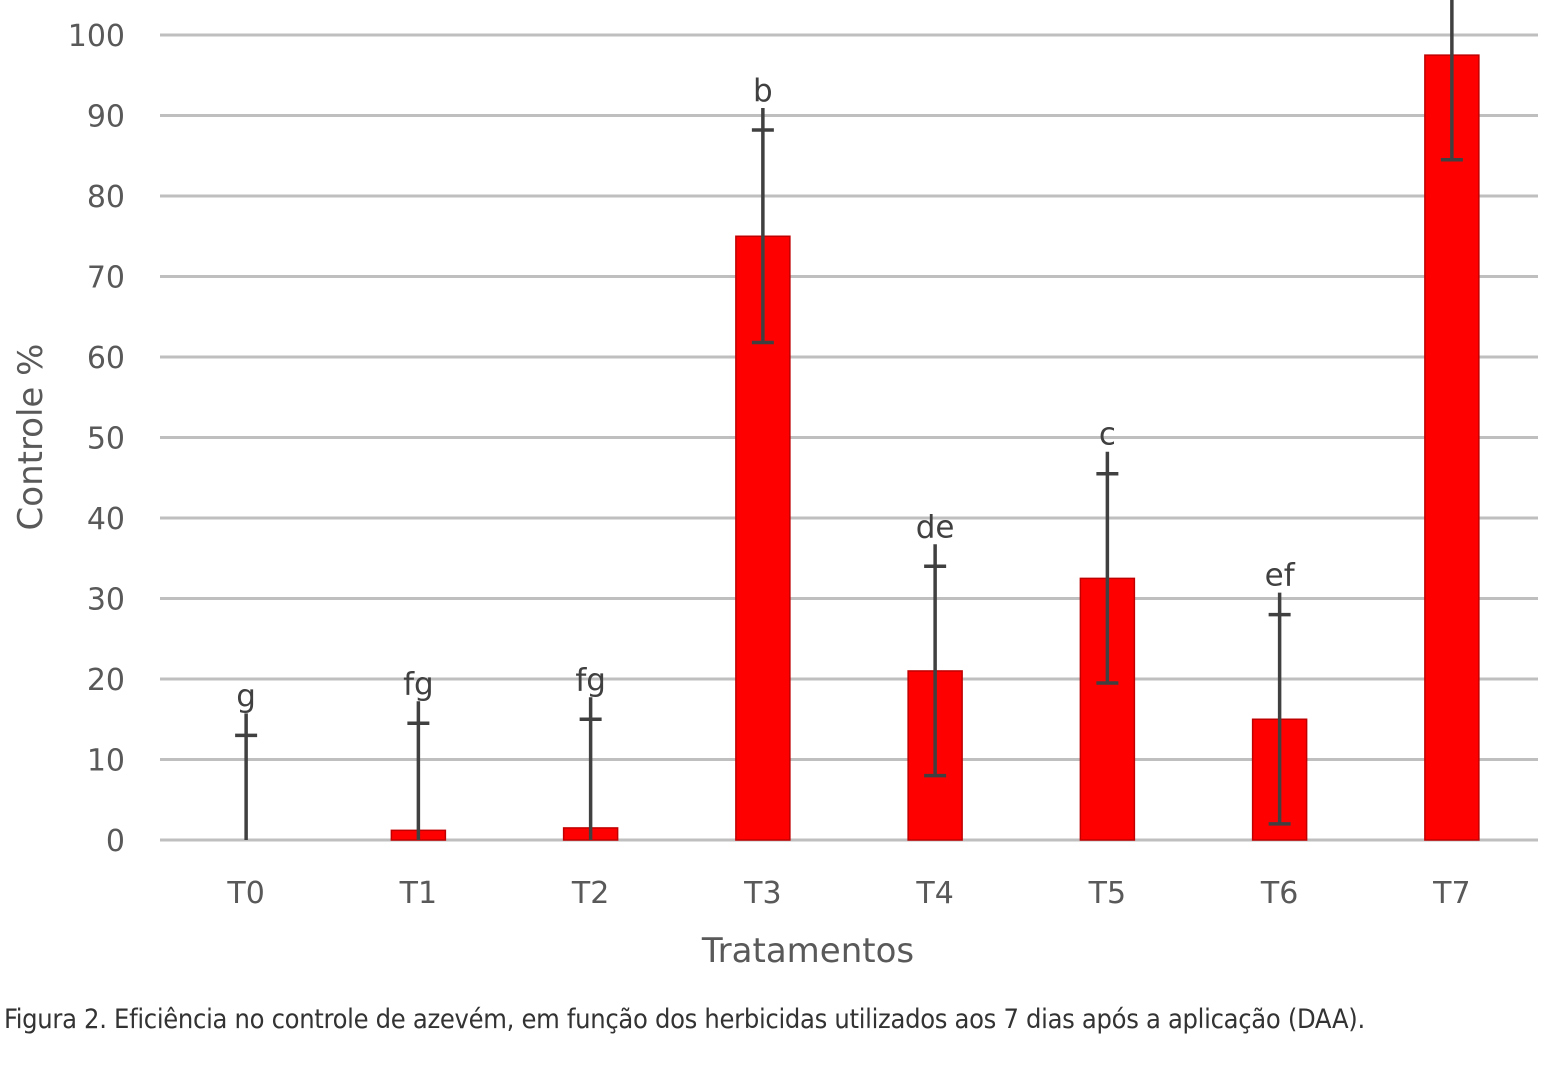 This screenshot has width=1560, height=1068. What do you see at coordinates (115, 841) in the screenshot?
I see `y-tick-label: 0` at bounding box center [115, 841].